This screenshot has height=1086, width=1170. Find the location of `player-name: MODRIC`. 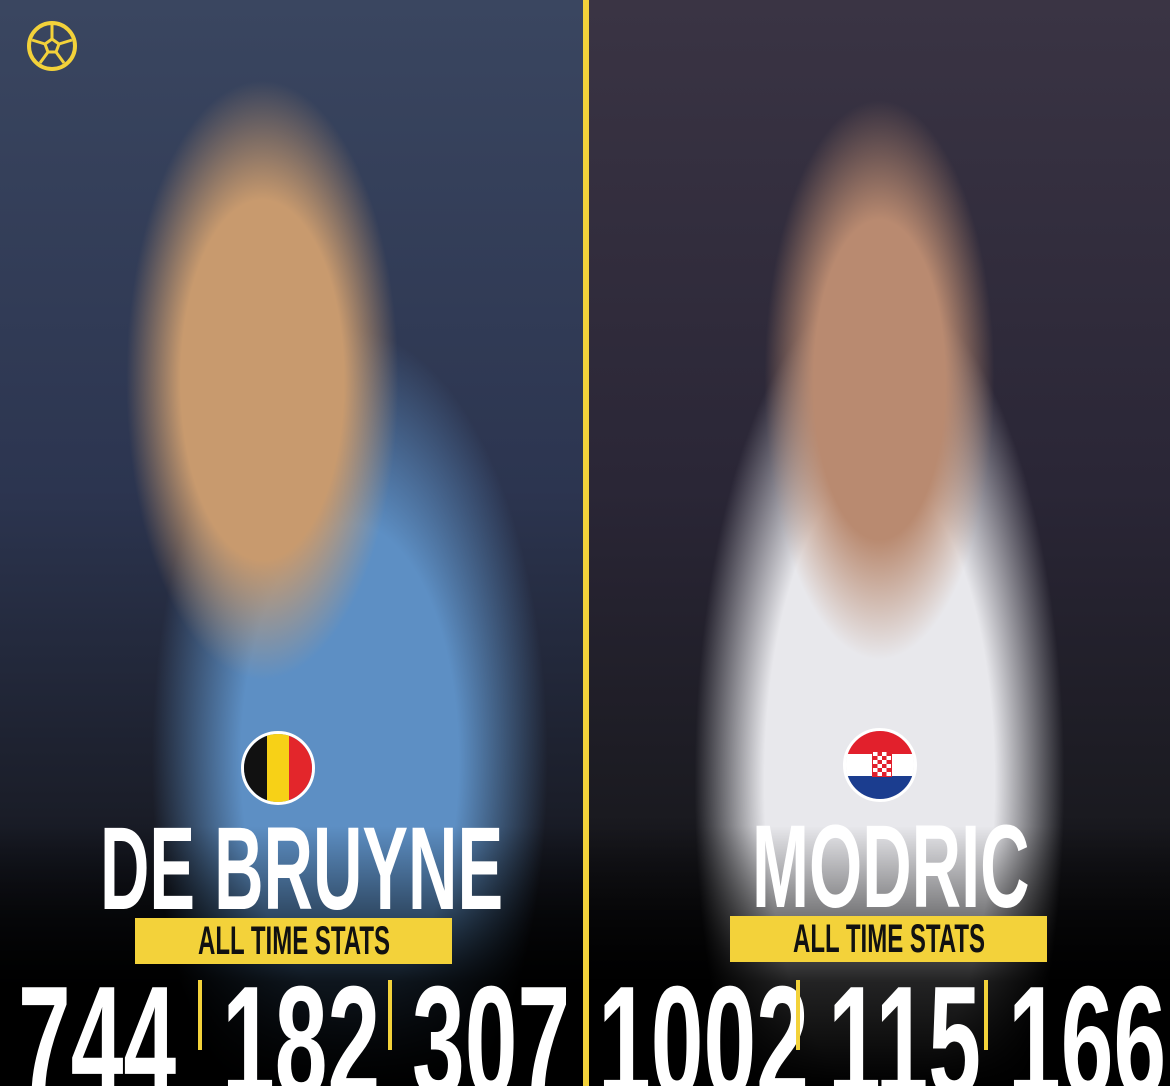

player-name: MODRIC is located at coordinates (891, 867).